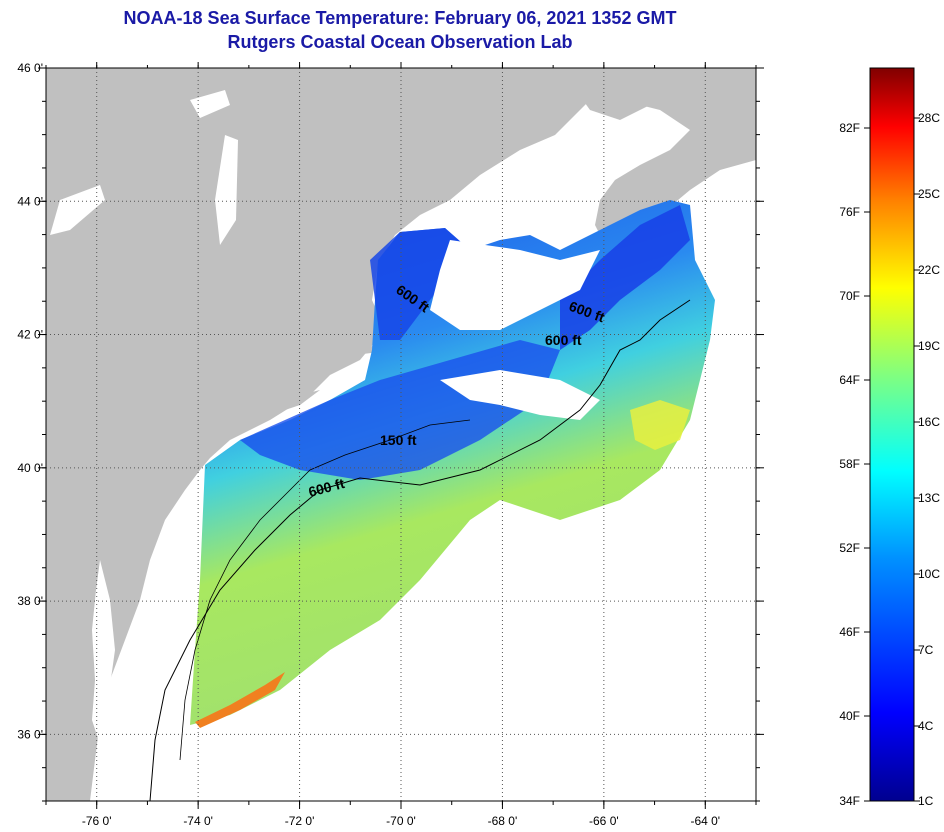 The width and height of the screenshot is (944, 832). I want to click on colorbar-f-label: 34F, so click(849, 801).